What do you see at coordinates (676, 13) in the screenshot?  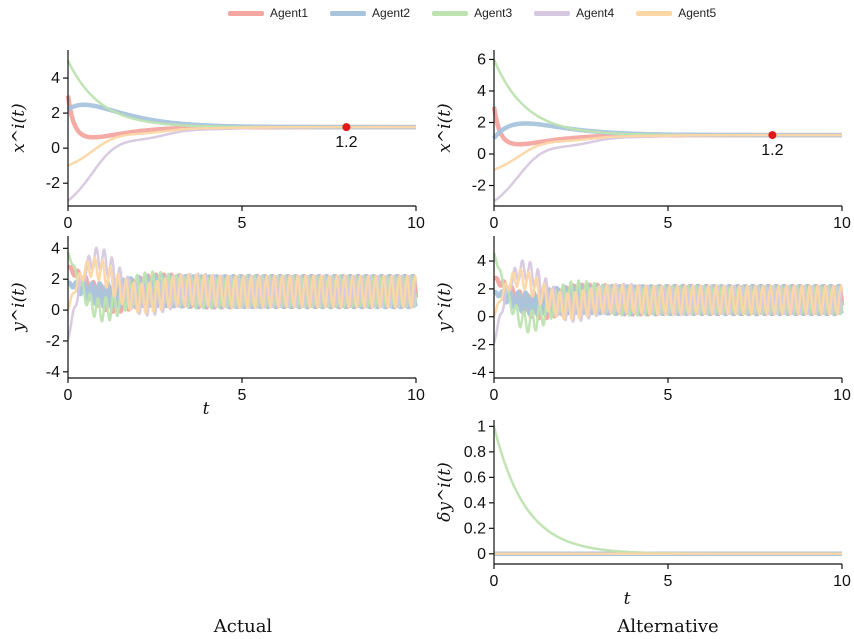 I see `legend-item-agent5: Agent5` at bounding box center [676, 13].